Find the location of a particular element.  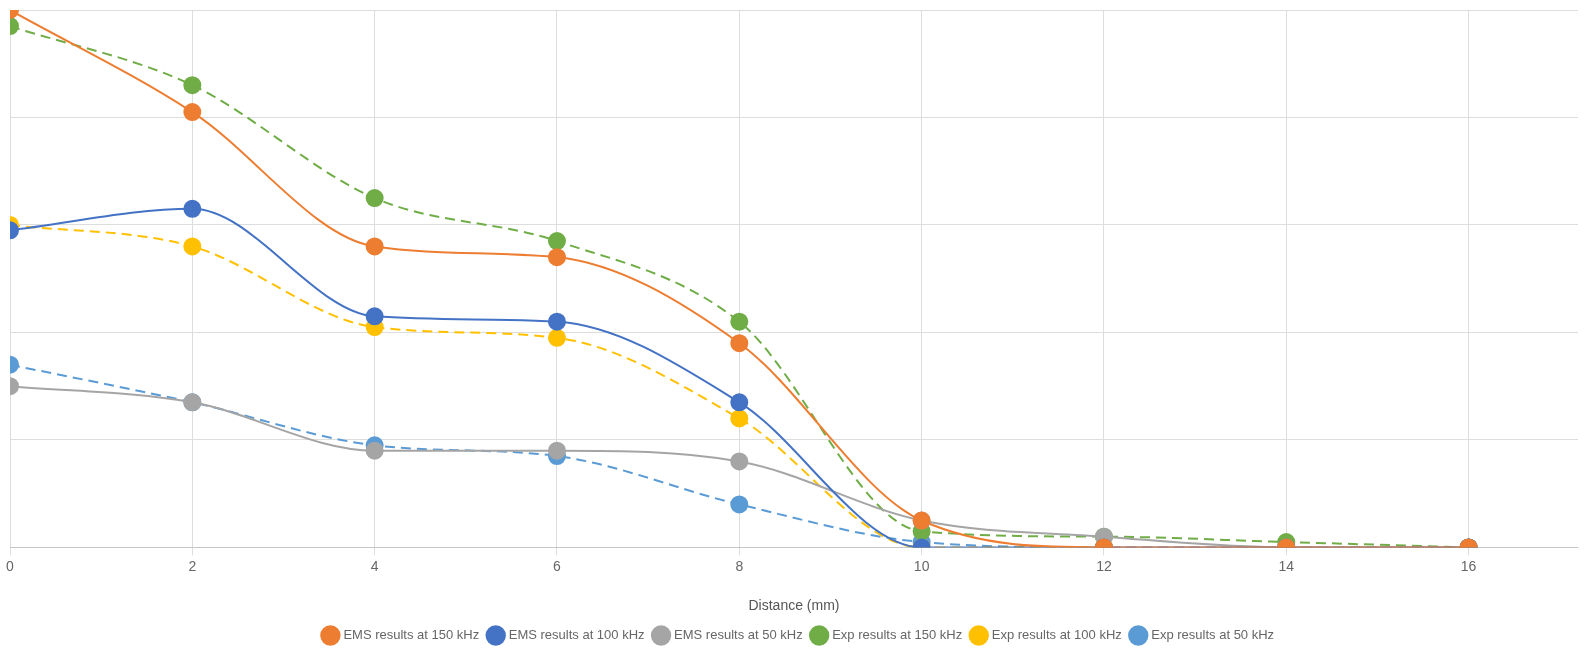

x-tick-label: 2 is located at coordinates (192, 565).